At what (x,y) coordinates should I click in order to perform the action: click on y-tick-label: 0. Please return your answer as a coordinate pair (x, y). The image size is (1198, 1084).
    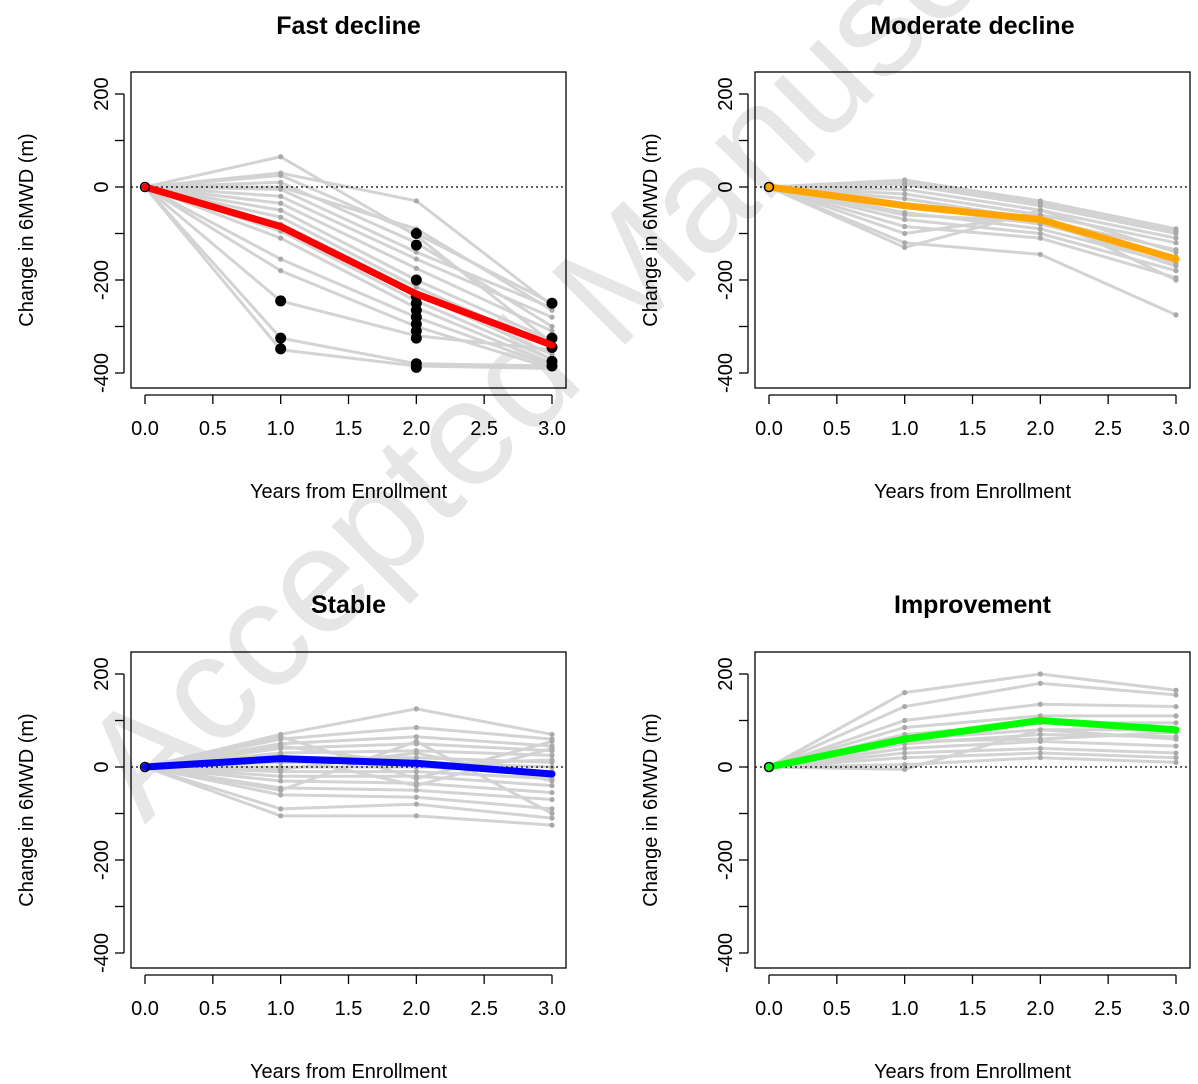
    Looking at the image, I should click on (726, 186).